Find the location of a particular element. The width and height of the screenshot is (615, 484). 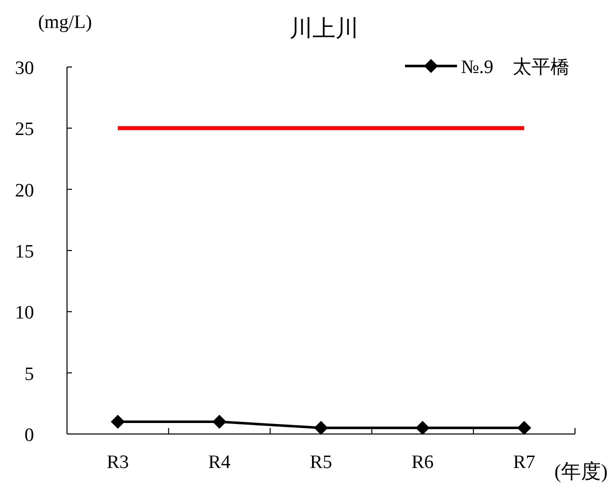

ytick: 5 is located at coordinates (29, 374).